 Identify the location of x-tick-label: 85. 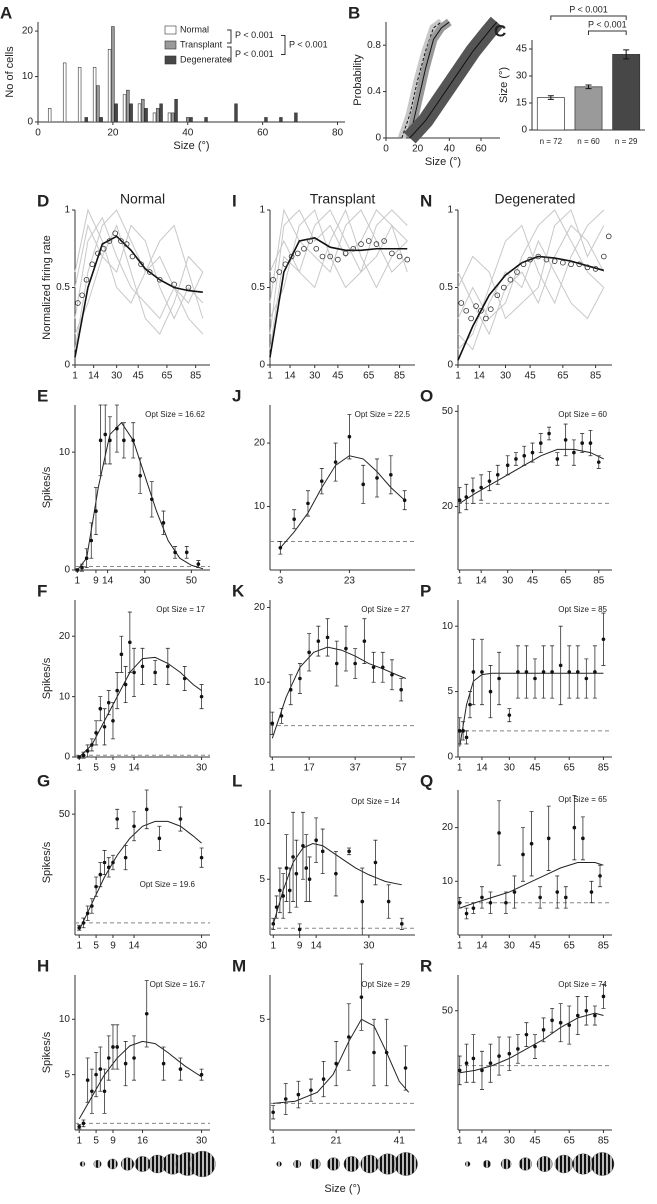
(599, 581).